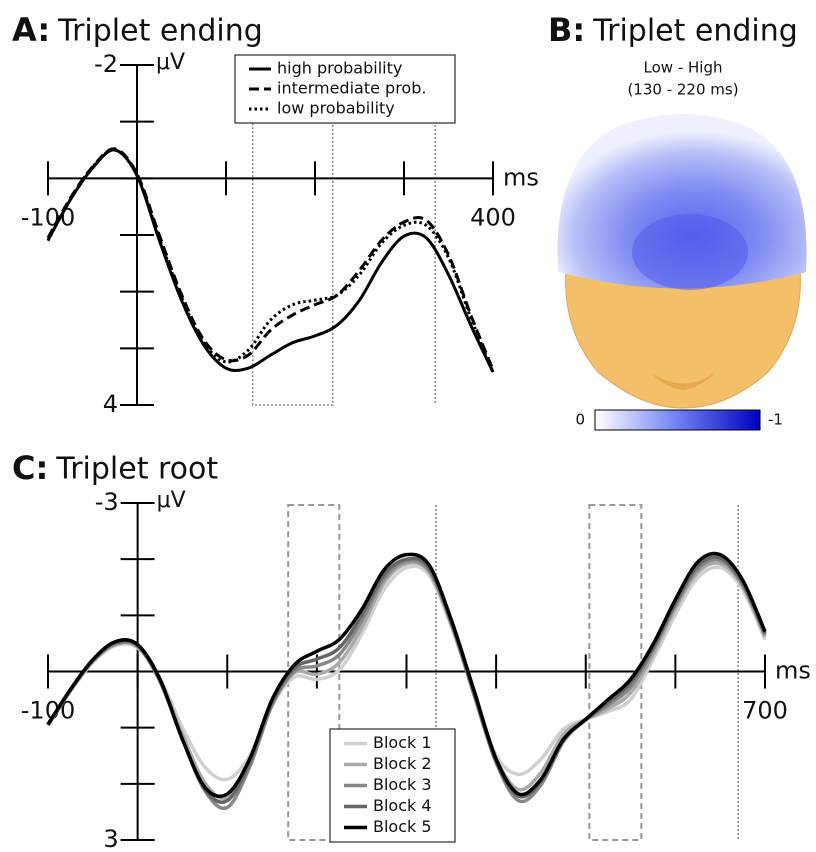 This screenshot has width=816, height=852. What do you see at coordinates (402, 763) in the screenshot?
I see `legend-label: Block 2` at bounding box center [402, 763].